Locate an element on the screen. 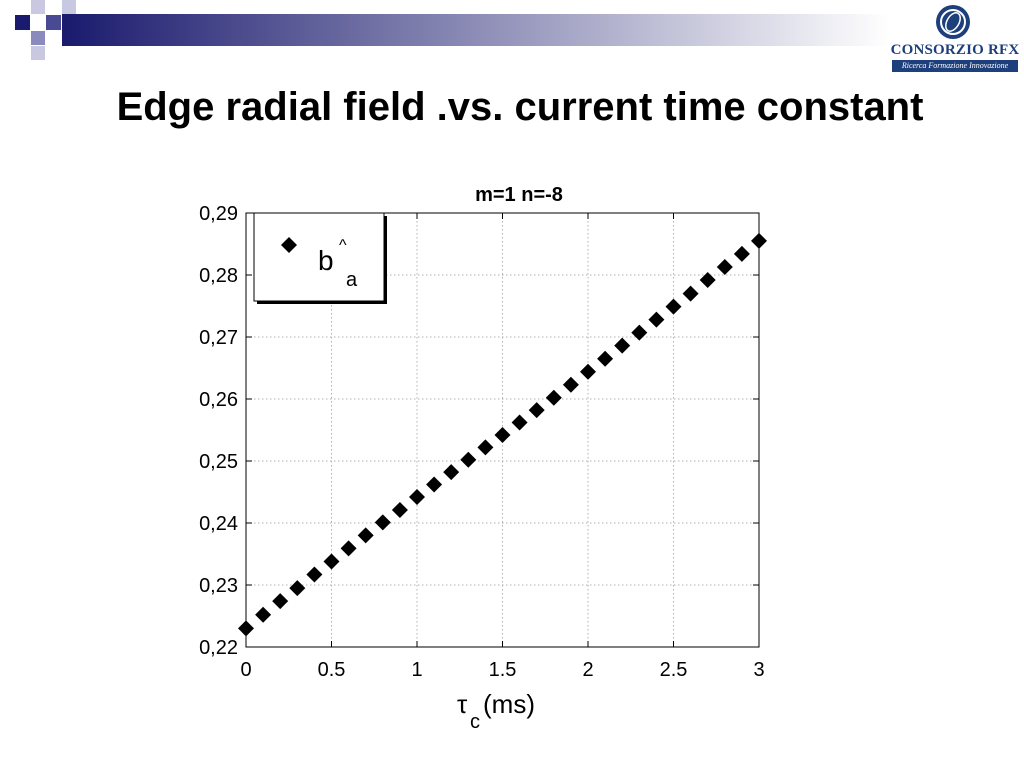 The width and height of the screenshot is (1024, 768). legend-label-subscript: a is located at coordinates (352, 280).